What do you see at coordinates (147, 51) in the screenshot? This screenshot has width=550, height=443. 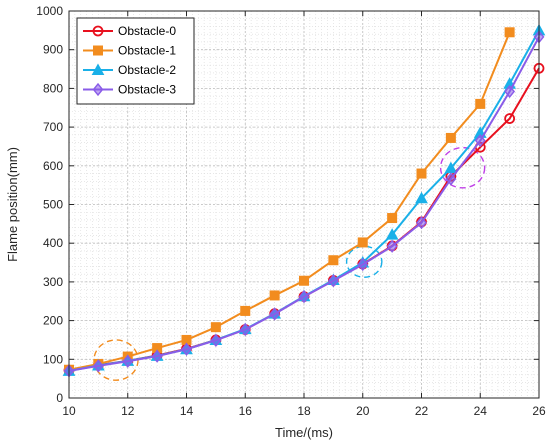 I see `legend-label: Obstacle-1` at bounding box center [147, 51].